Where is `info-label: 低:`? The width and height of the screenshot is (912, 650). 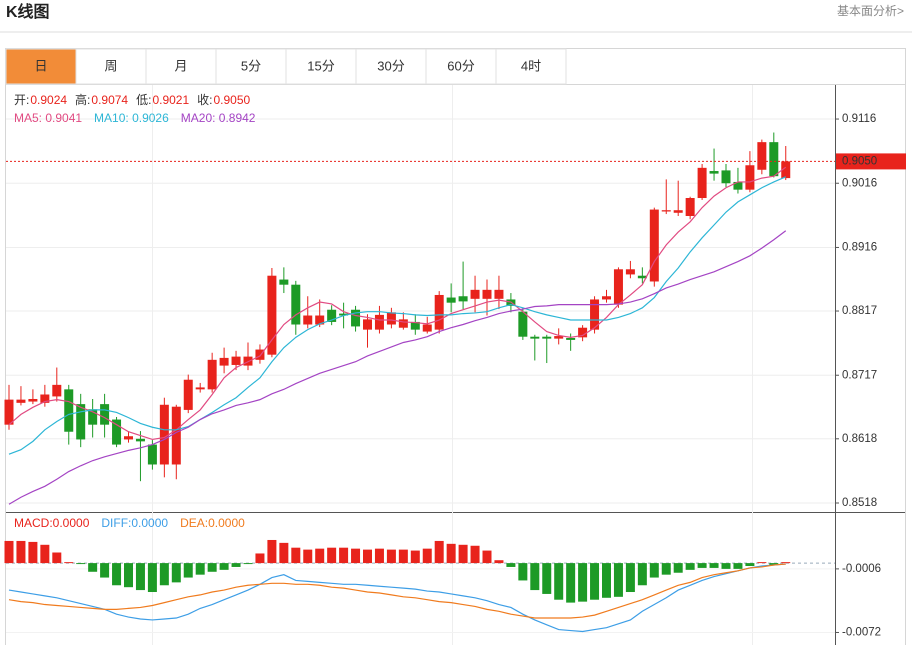
info-label: 低: is located at coordinates (143, 100).